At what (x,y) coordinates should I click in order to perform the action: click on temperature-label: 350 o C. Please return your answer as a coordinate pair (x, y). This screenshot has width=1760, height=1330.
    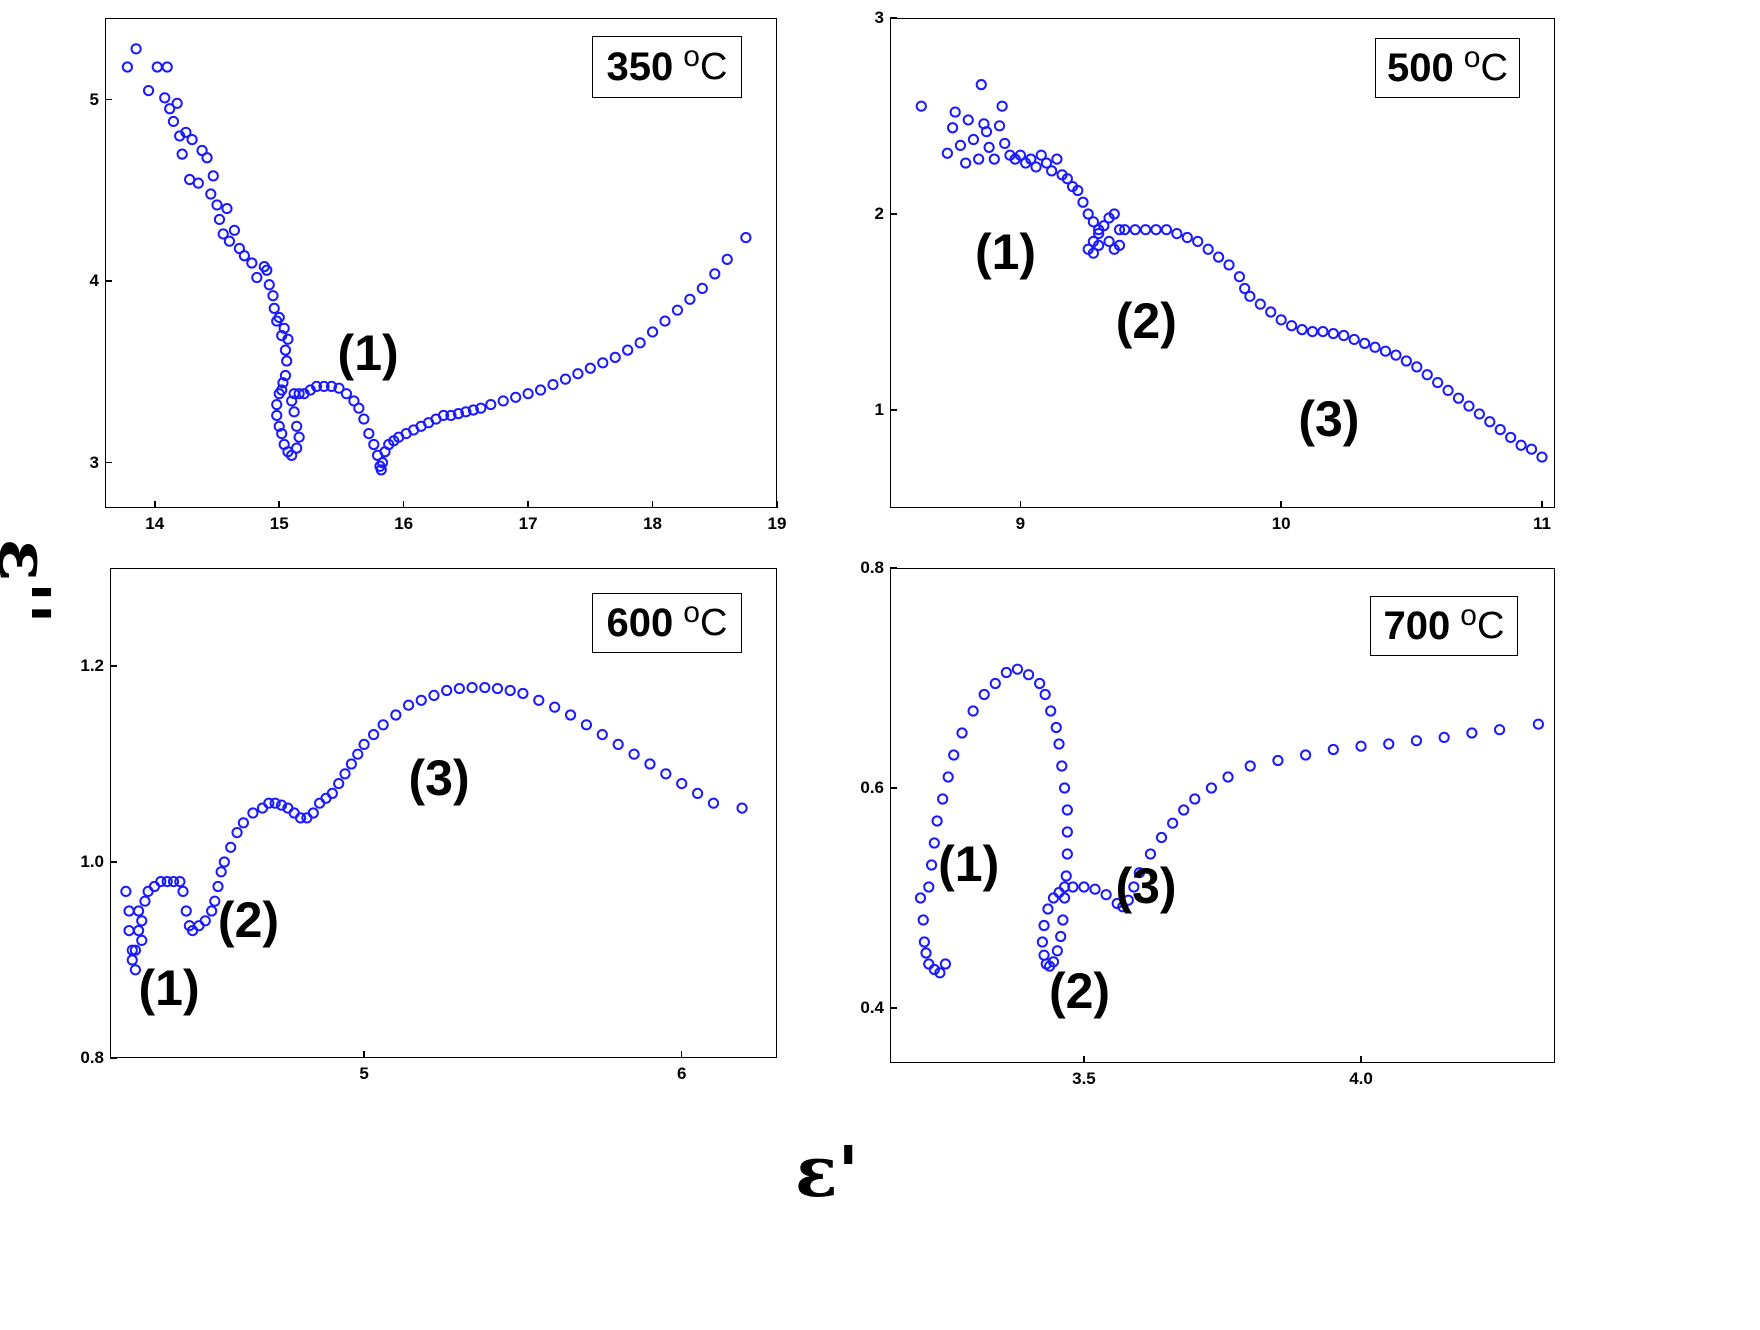
    Looking at the image, I should click on (667, 67).